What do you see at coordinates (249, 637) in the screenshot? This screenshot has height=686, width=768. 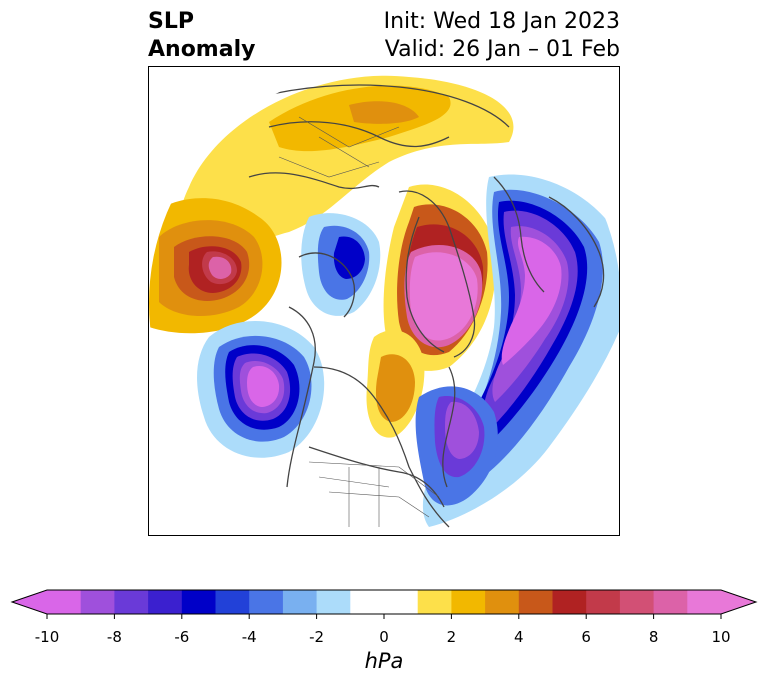 I see `colorbar-tick-label: -4` at bounding box center [249, 637].